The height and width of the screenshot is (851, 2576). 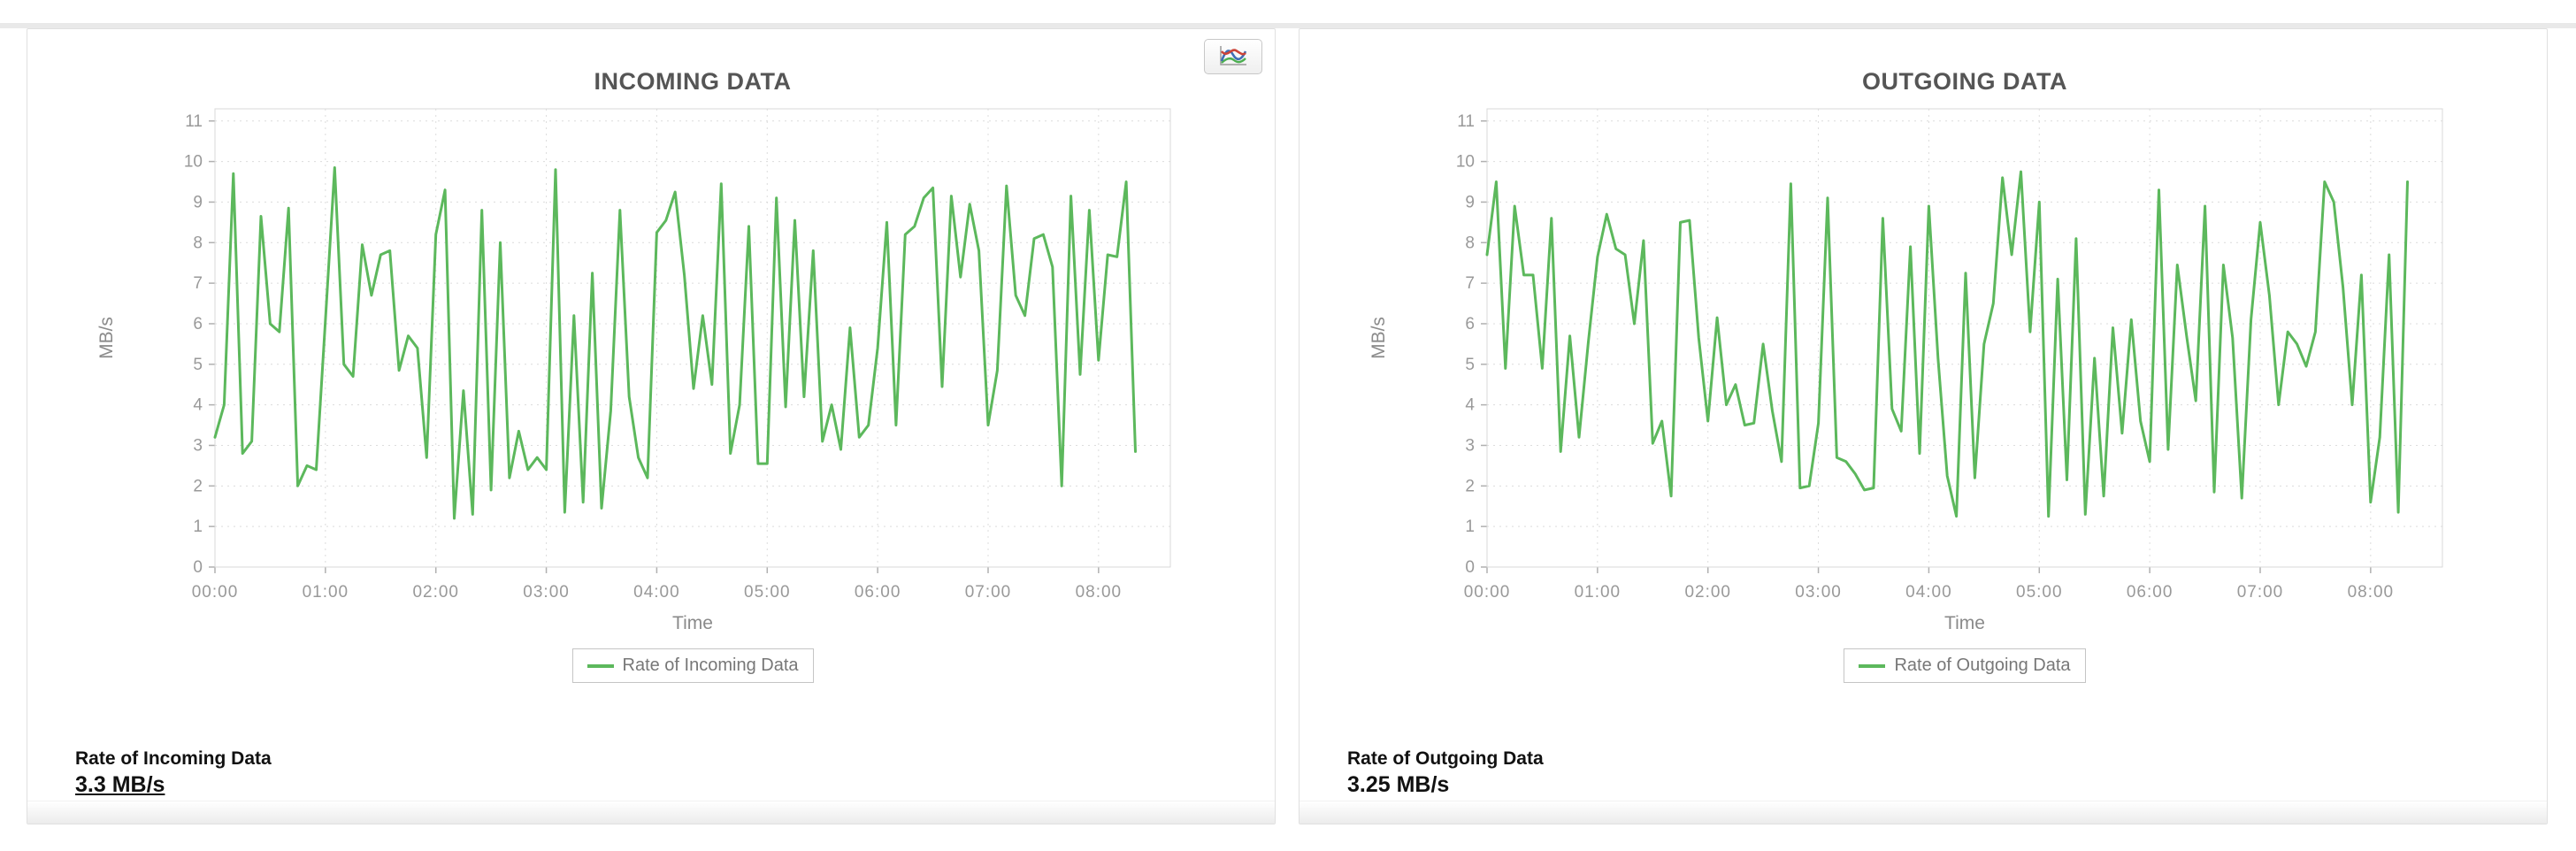 I want to click on page-title: OUTGOING DATA, so click(x=1964, y=81).